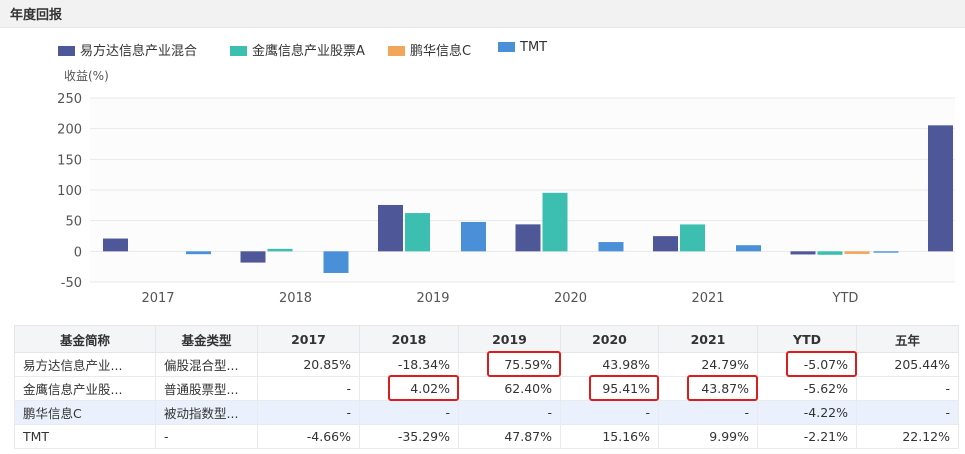  Describe the element at coordinates (432, 298) in the screenshot. I see `x-tick-label: 2019` at that location.